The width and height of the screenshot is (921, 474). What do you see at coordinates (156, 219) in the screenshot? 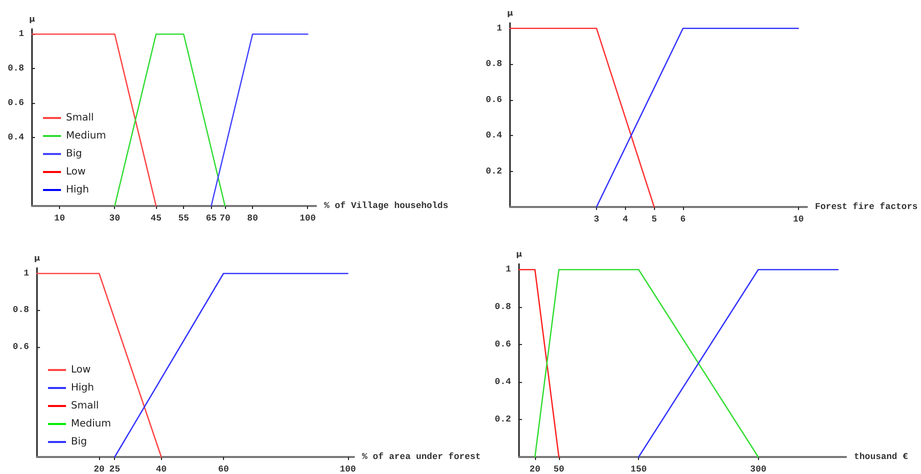
I see `x-tick-label: 45` at bounding box center [156, 219].